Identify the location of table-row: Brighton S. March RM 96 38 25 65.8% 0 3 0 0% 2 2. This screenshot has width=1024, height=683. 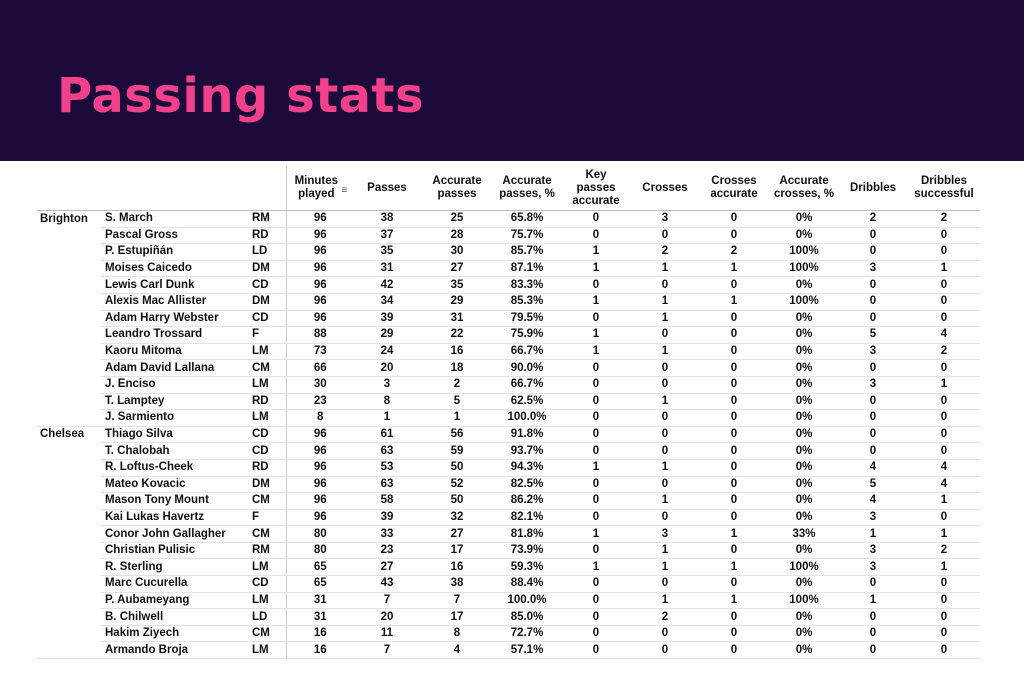
(508, 219).